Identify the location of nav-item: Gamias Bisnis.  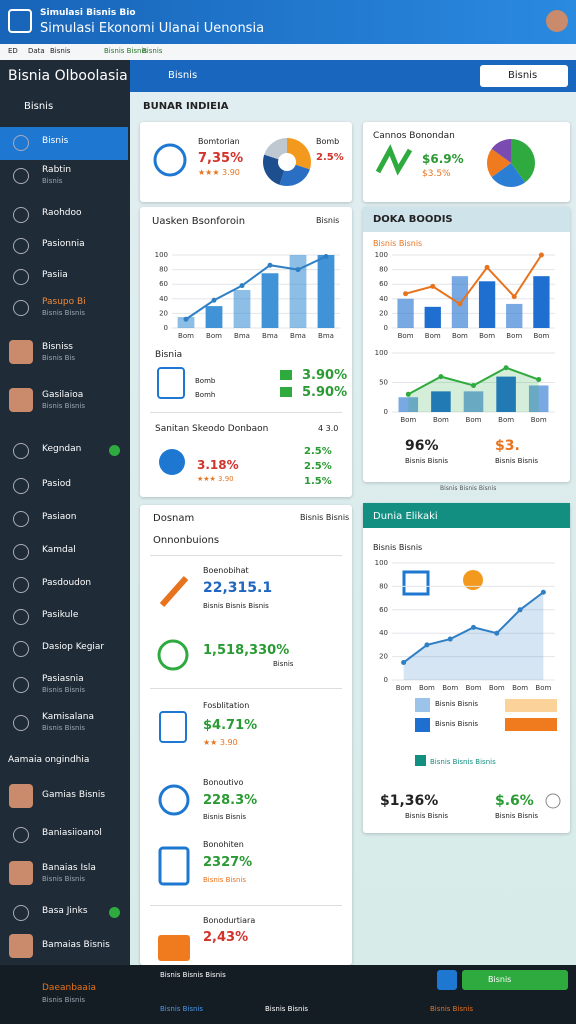
(74, 795).